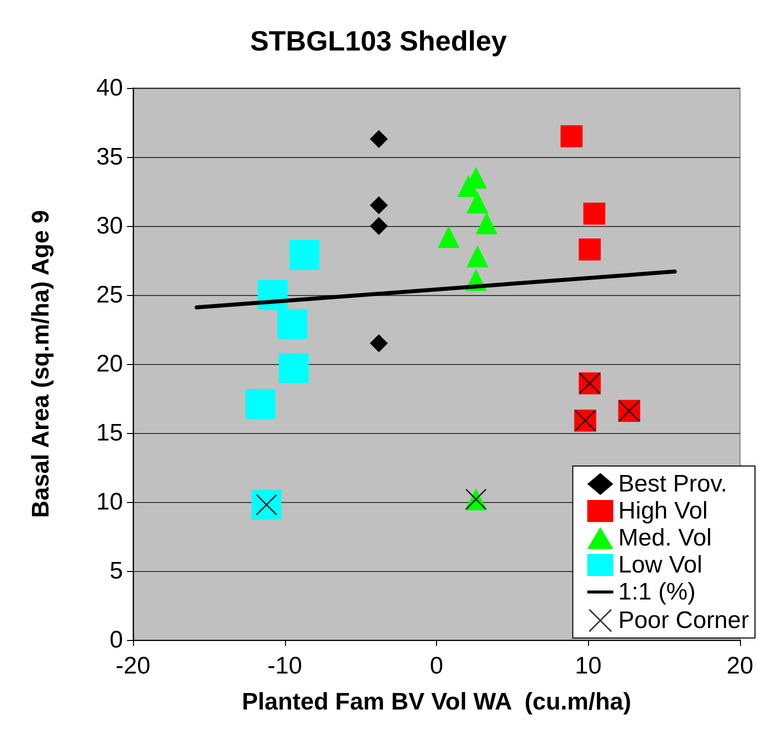  What do you see at coordinates (116, 571) in the screenshot?
I see `y-tick-label: 5` at bounding box center [116, 571].